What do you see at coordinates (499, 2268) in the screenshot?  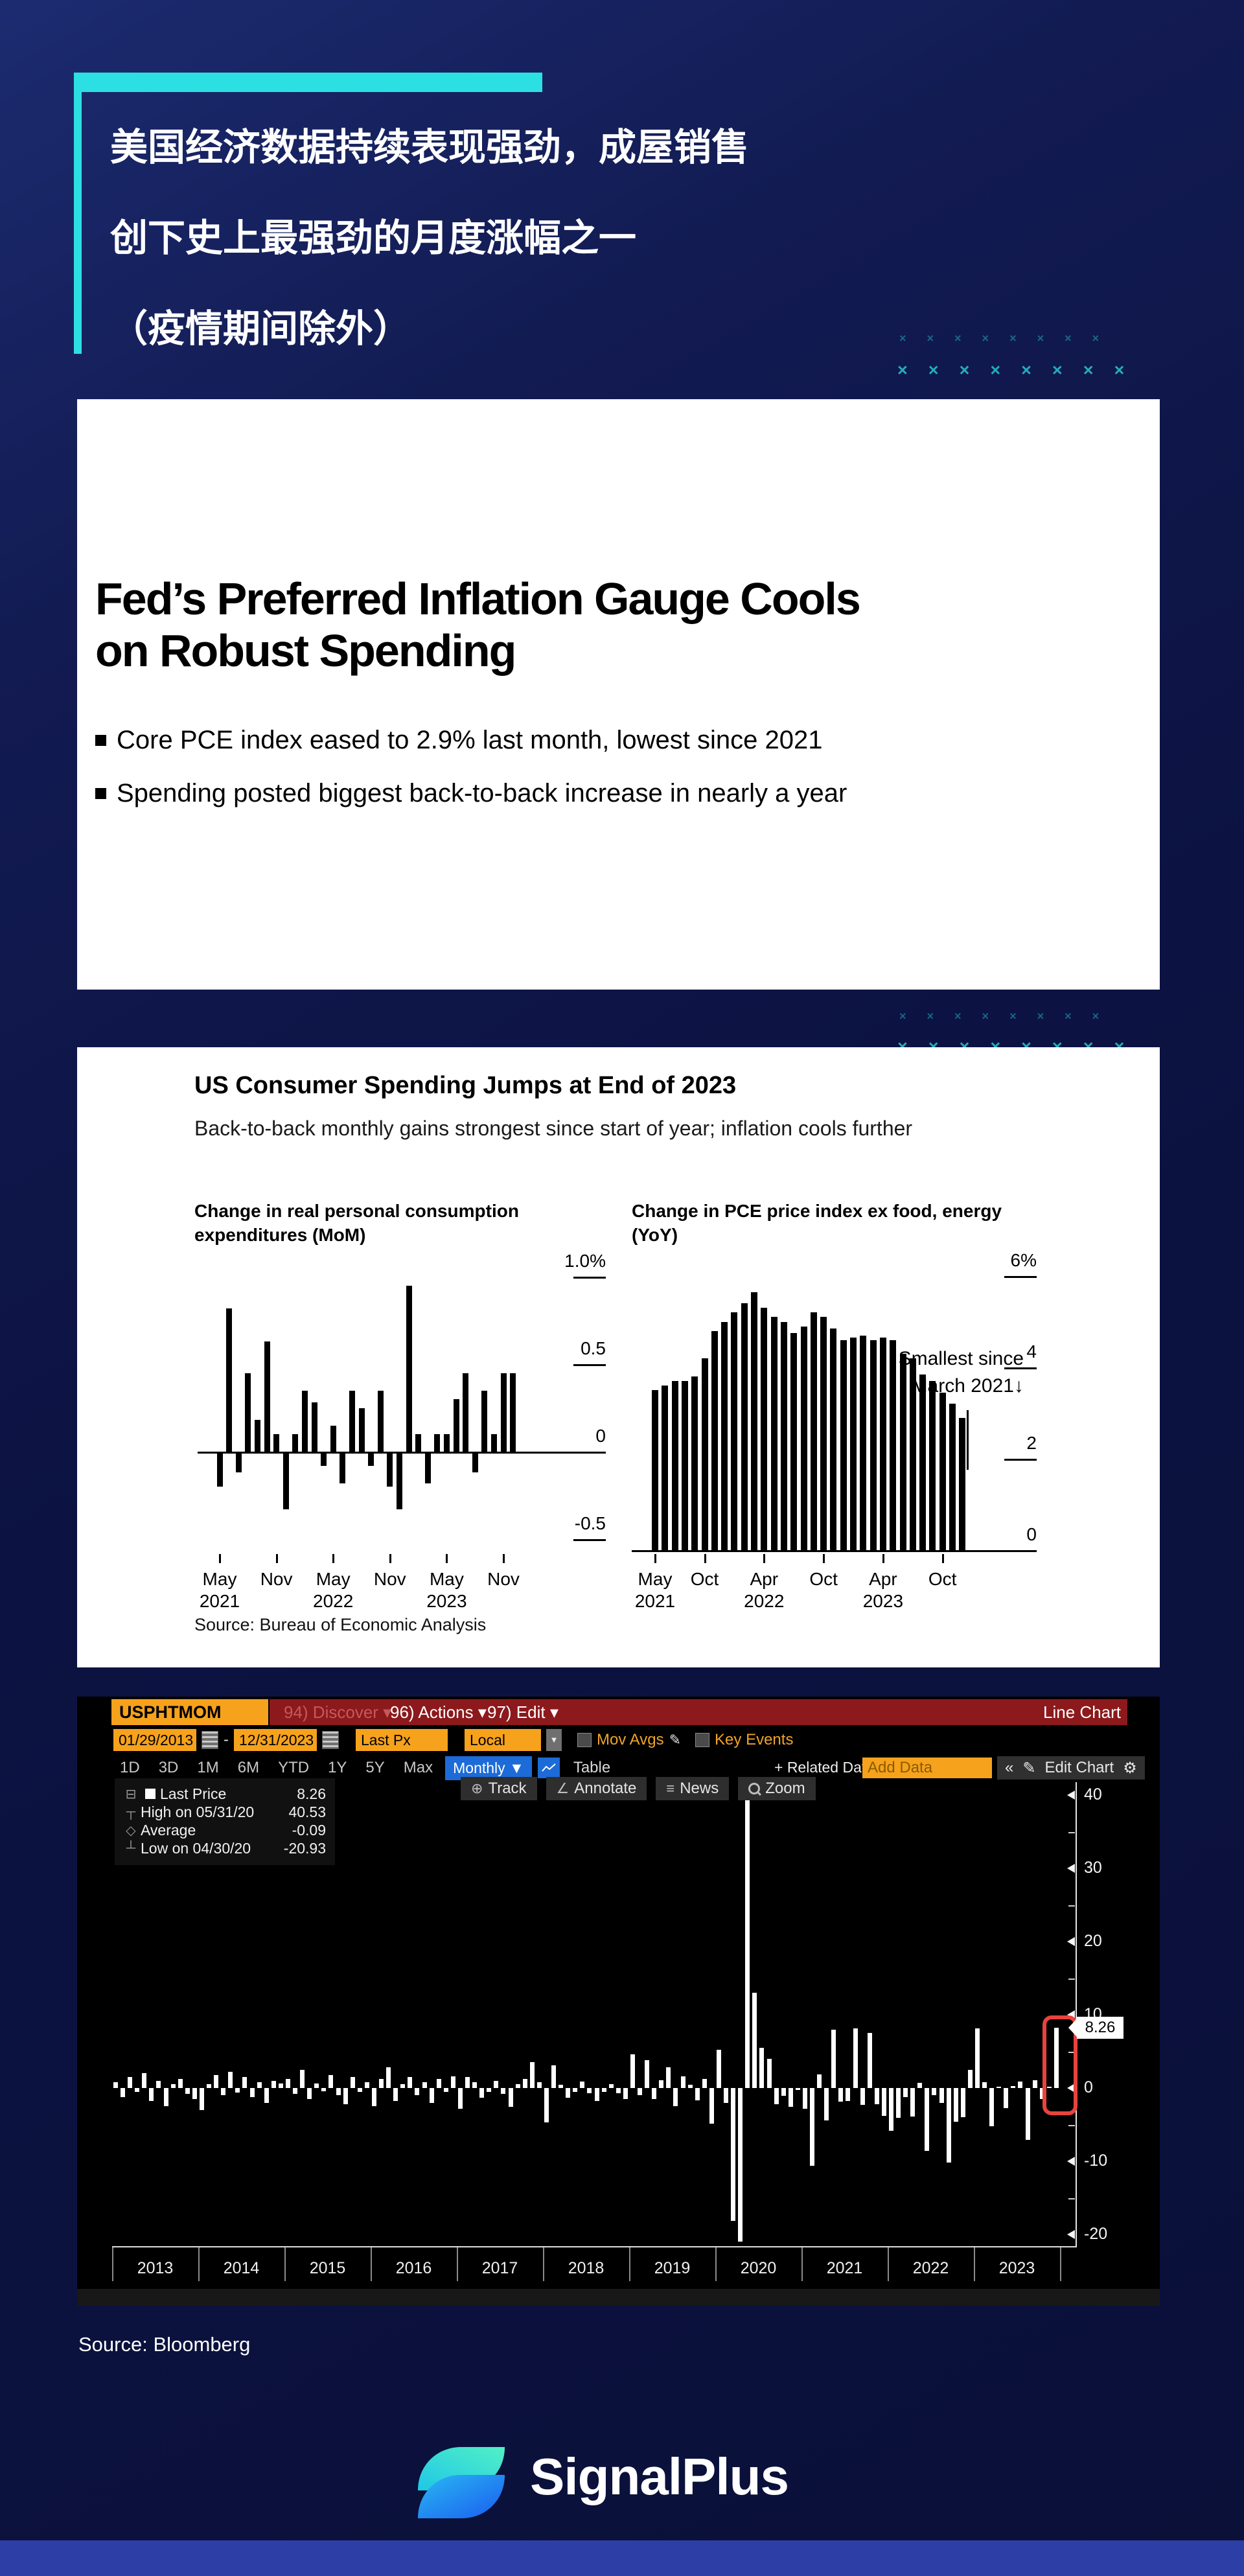 I see `year-label: 2017` at bounding box center [499, 2268].